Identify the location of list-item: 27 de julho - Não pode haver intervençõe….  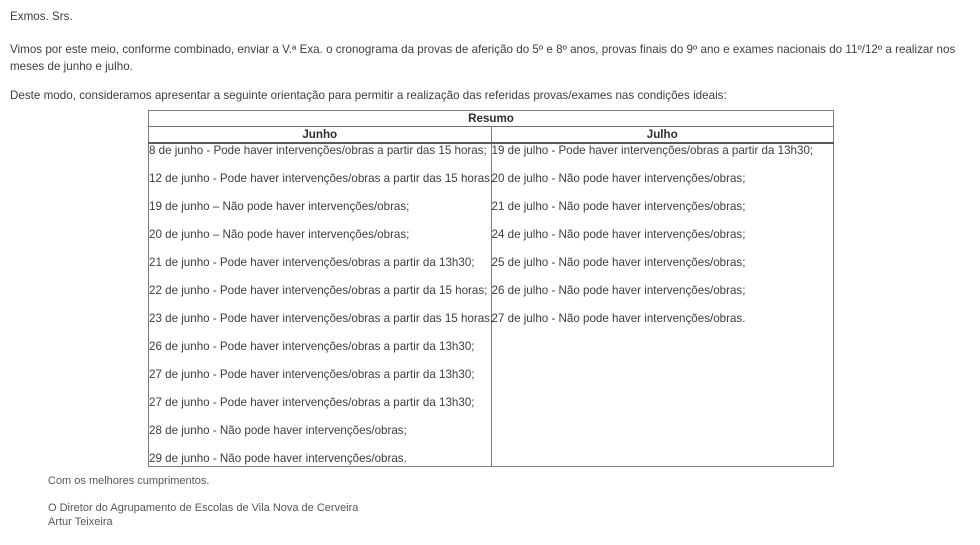
(618, 318).